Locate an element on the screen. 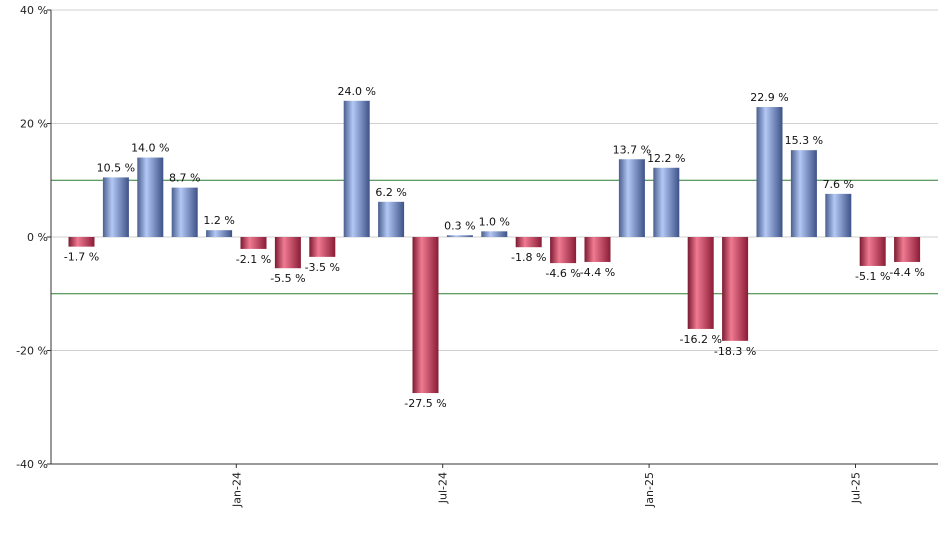 The width and height of the screenshot is (940, 550). y-tick-label: 20 % is located at coordinates (34, 124).